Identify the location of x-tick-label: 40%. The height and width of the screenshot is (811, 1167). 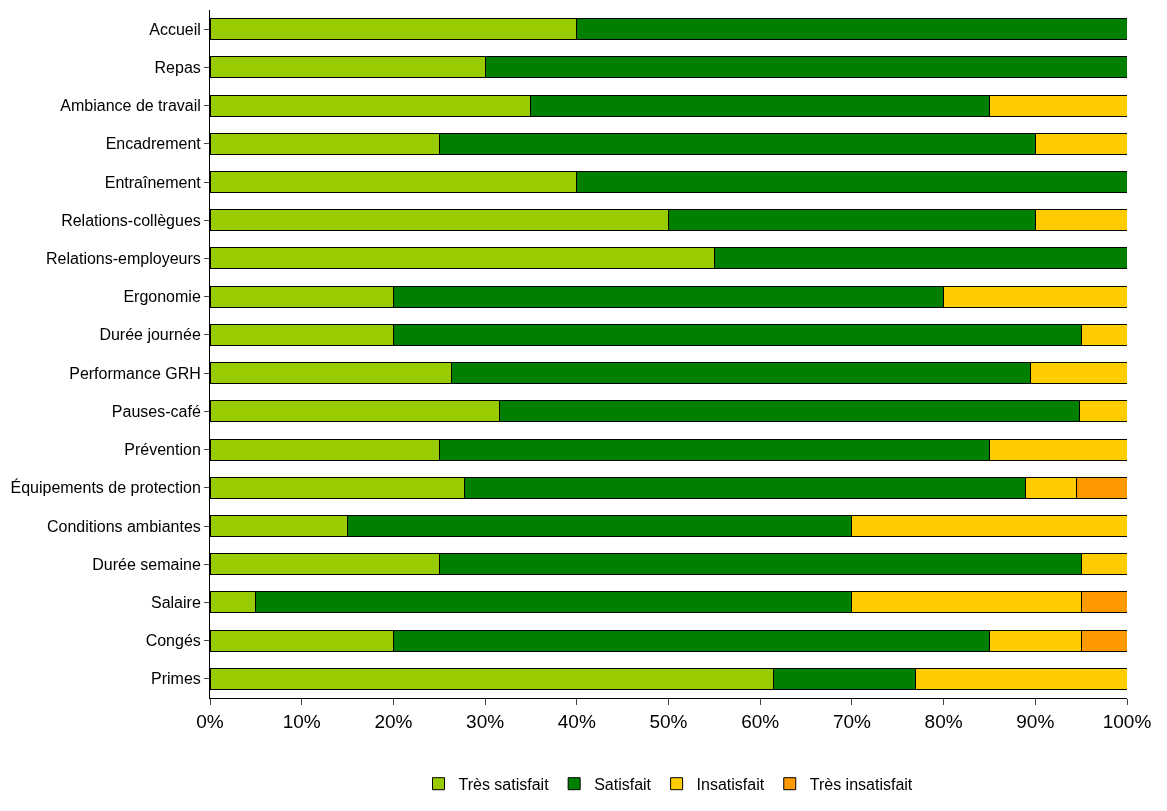
(576, 721).